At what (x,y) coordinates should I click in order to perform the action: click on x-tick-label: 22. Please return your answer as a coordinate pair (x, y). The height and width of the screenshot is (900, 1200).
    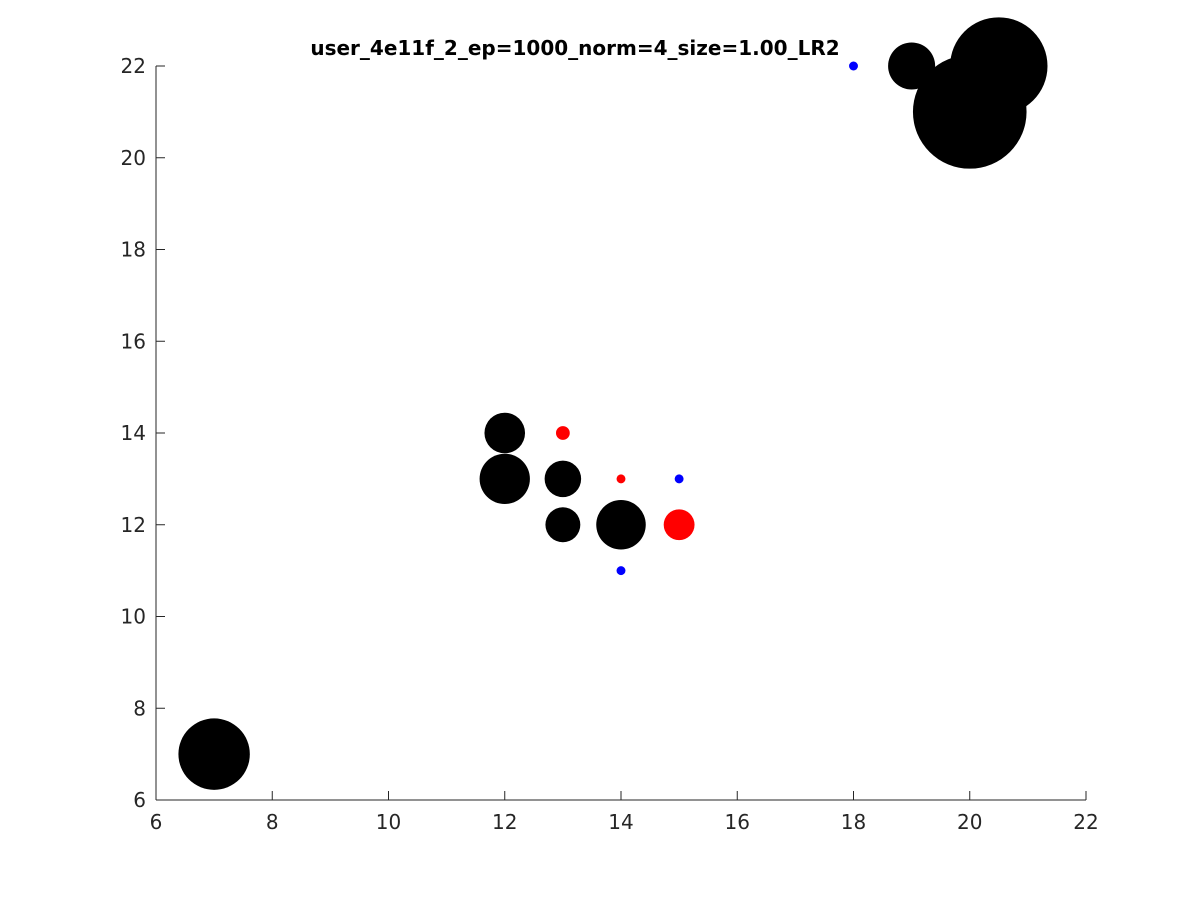
    Looking at the image, I should click on (1085, 822).